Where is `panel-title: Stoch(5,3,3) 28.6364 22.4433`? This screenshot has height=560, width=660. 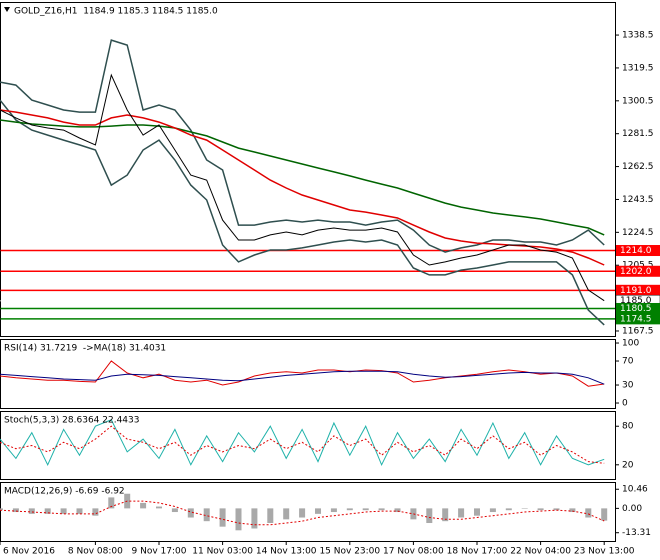 panel-title: Stoch(5,3,3) 28.6364 22.4433 is located at coordinates (71, 421).